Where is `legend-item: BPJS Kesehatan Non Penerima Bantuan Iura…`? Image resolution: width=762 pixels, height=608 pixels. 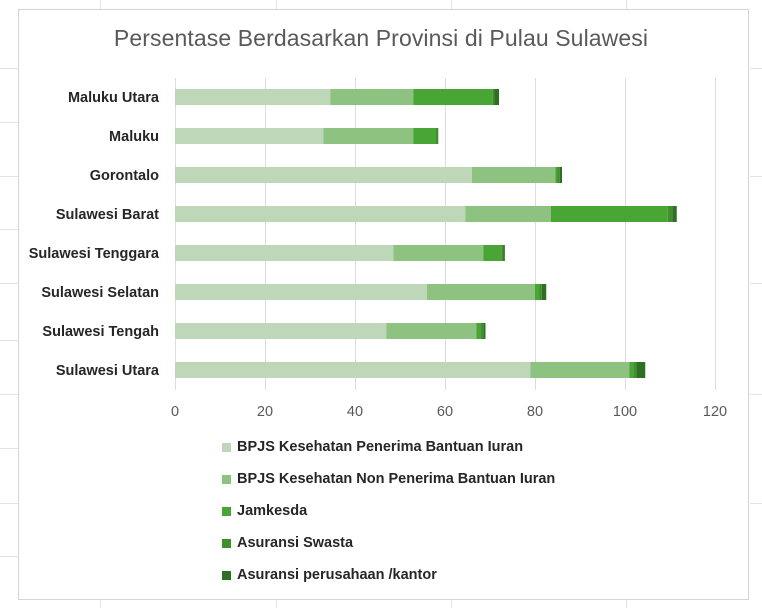
legend-item: BPJS Kesehatan Non Penerima Bantuan Iura… is located at coordinates (388, 479).